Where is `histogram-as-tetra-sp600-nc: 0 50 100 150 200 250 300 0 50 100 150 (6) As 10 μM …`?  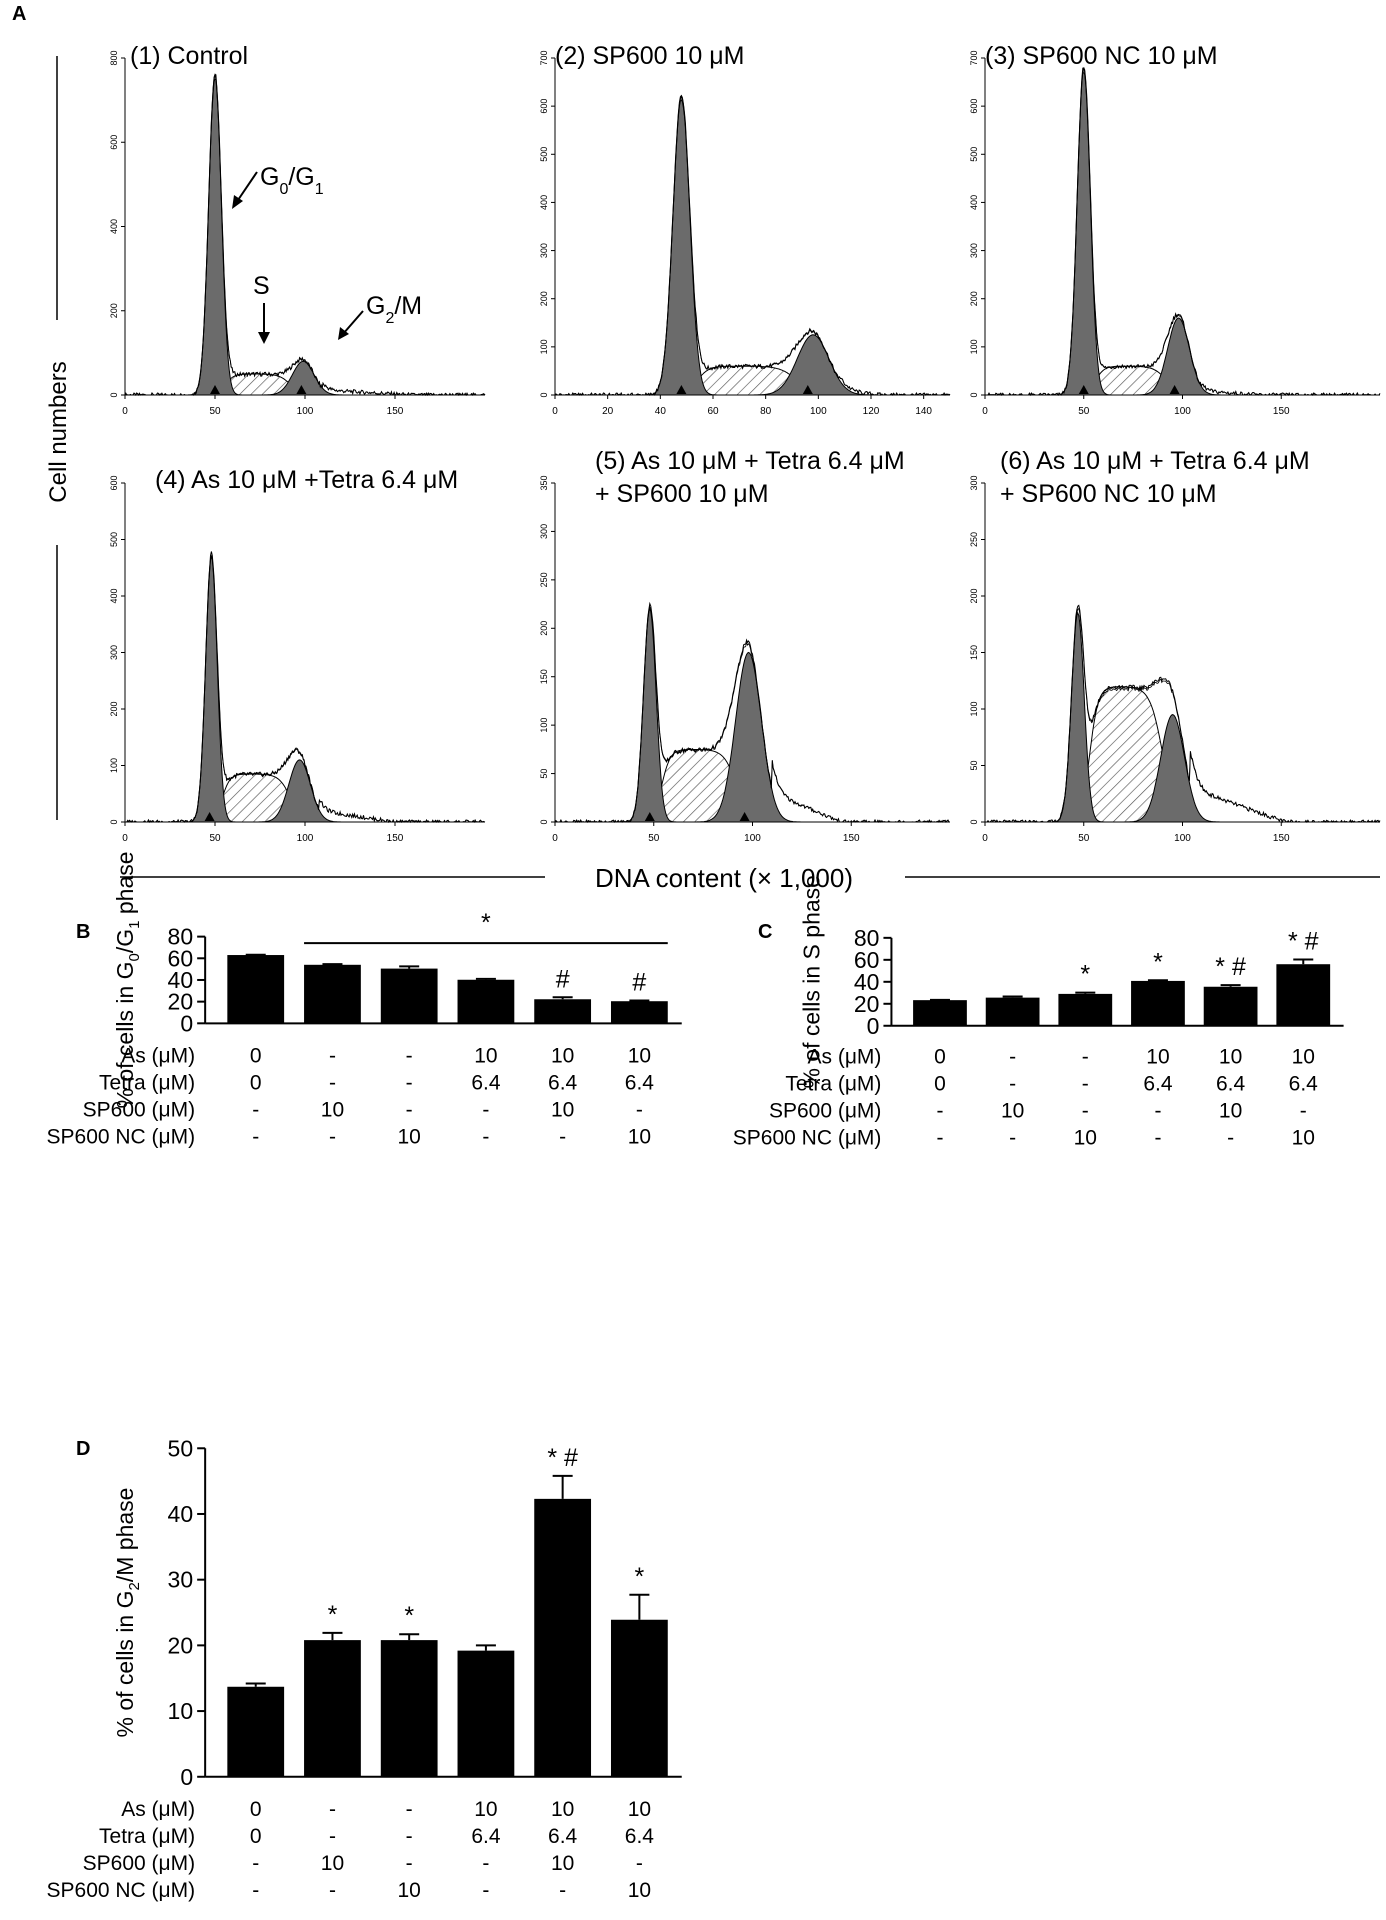
histogram-as-tetra-sp600-nc: 0 50 100 150 200 250 300 0 50 100 150 (6) As 10 μM … is located at coordinates (1175, 645).